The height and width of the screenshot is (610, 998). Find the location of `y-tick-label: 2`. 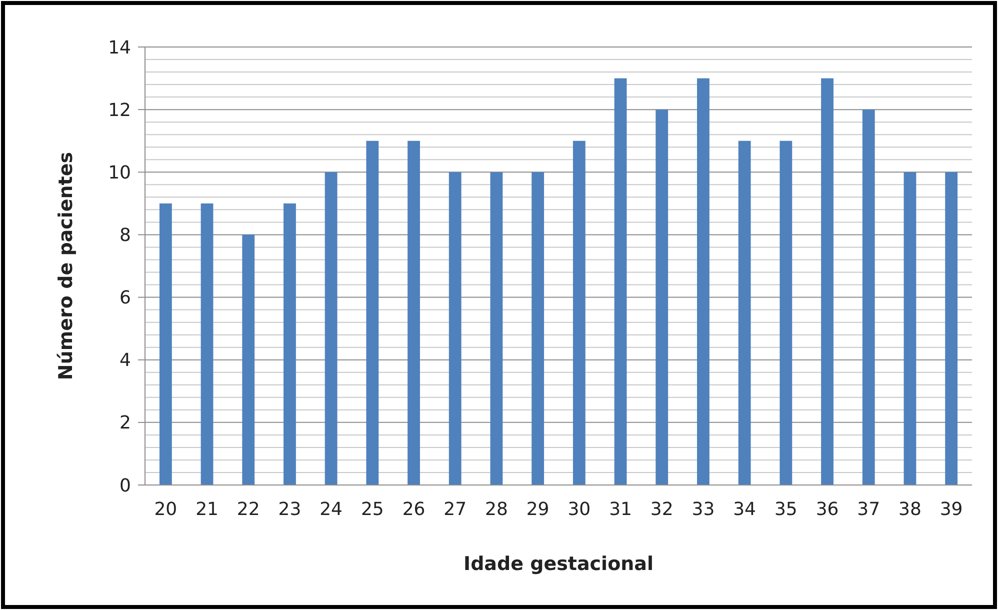

y-tick-label: 2 is located at coordinates (125, 423).